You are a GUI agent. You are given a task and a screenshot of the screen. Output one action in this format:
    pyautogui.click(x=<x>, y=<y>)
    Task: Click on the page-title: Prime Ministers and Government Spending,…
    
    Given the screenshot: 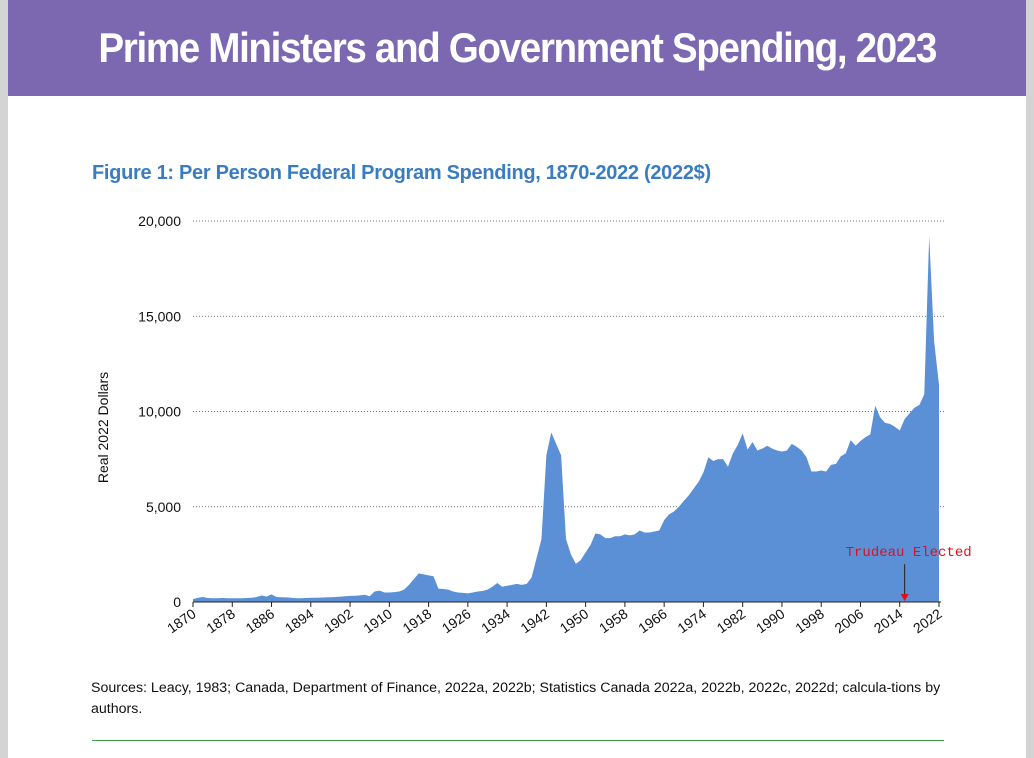 What is the action you would take?
    pyautogui.click(x=517, y=47)
    